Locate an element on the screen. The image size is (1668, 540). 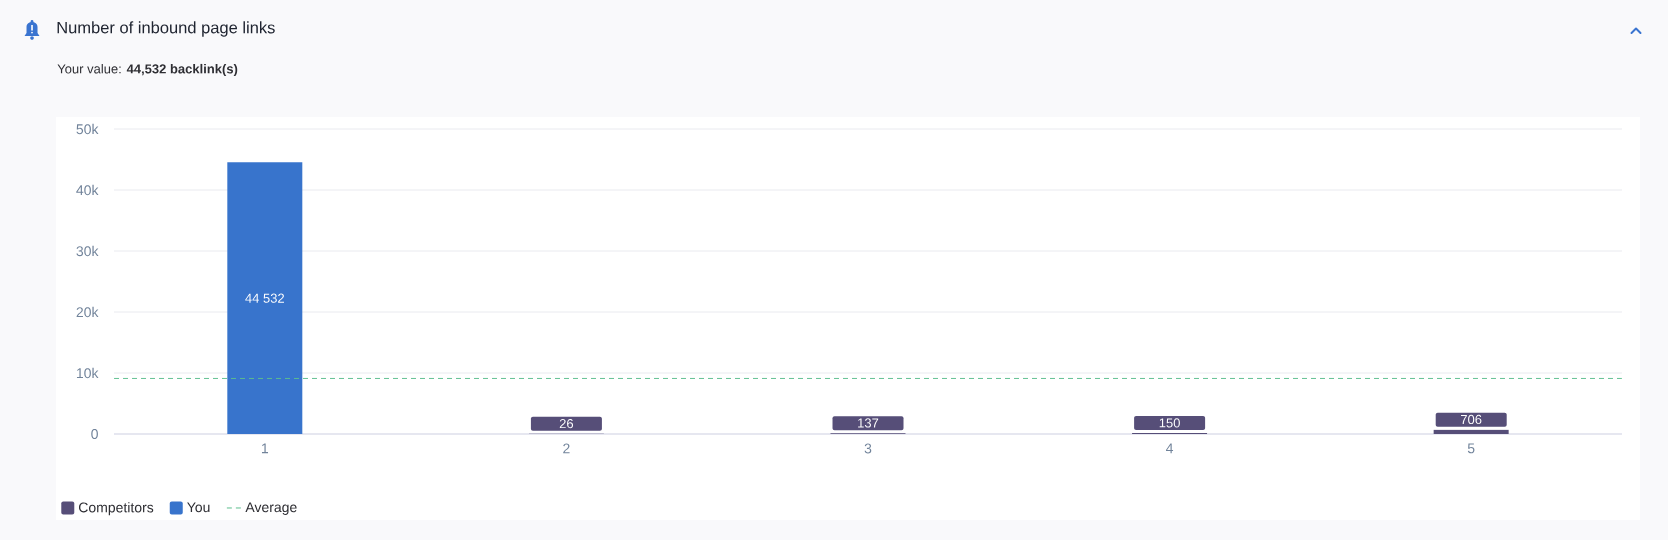
x-tick-label: 2 is located at coordinates (566, 448).